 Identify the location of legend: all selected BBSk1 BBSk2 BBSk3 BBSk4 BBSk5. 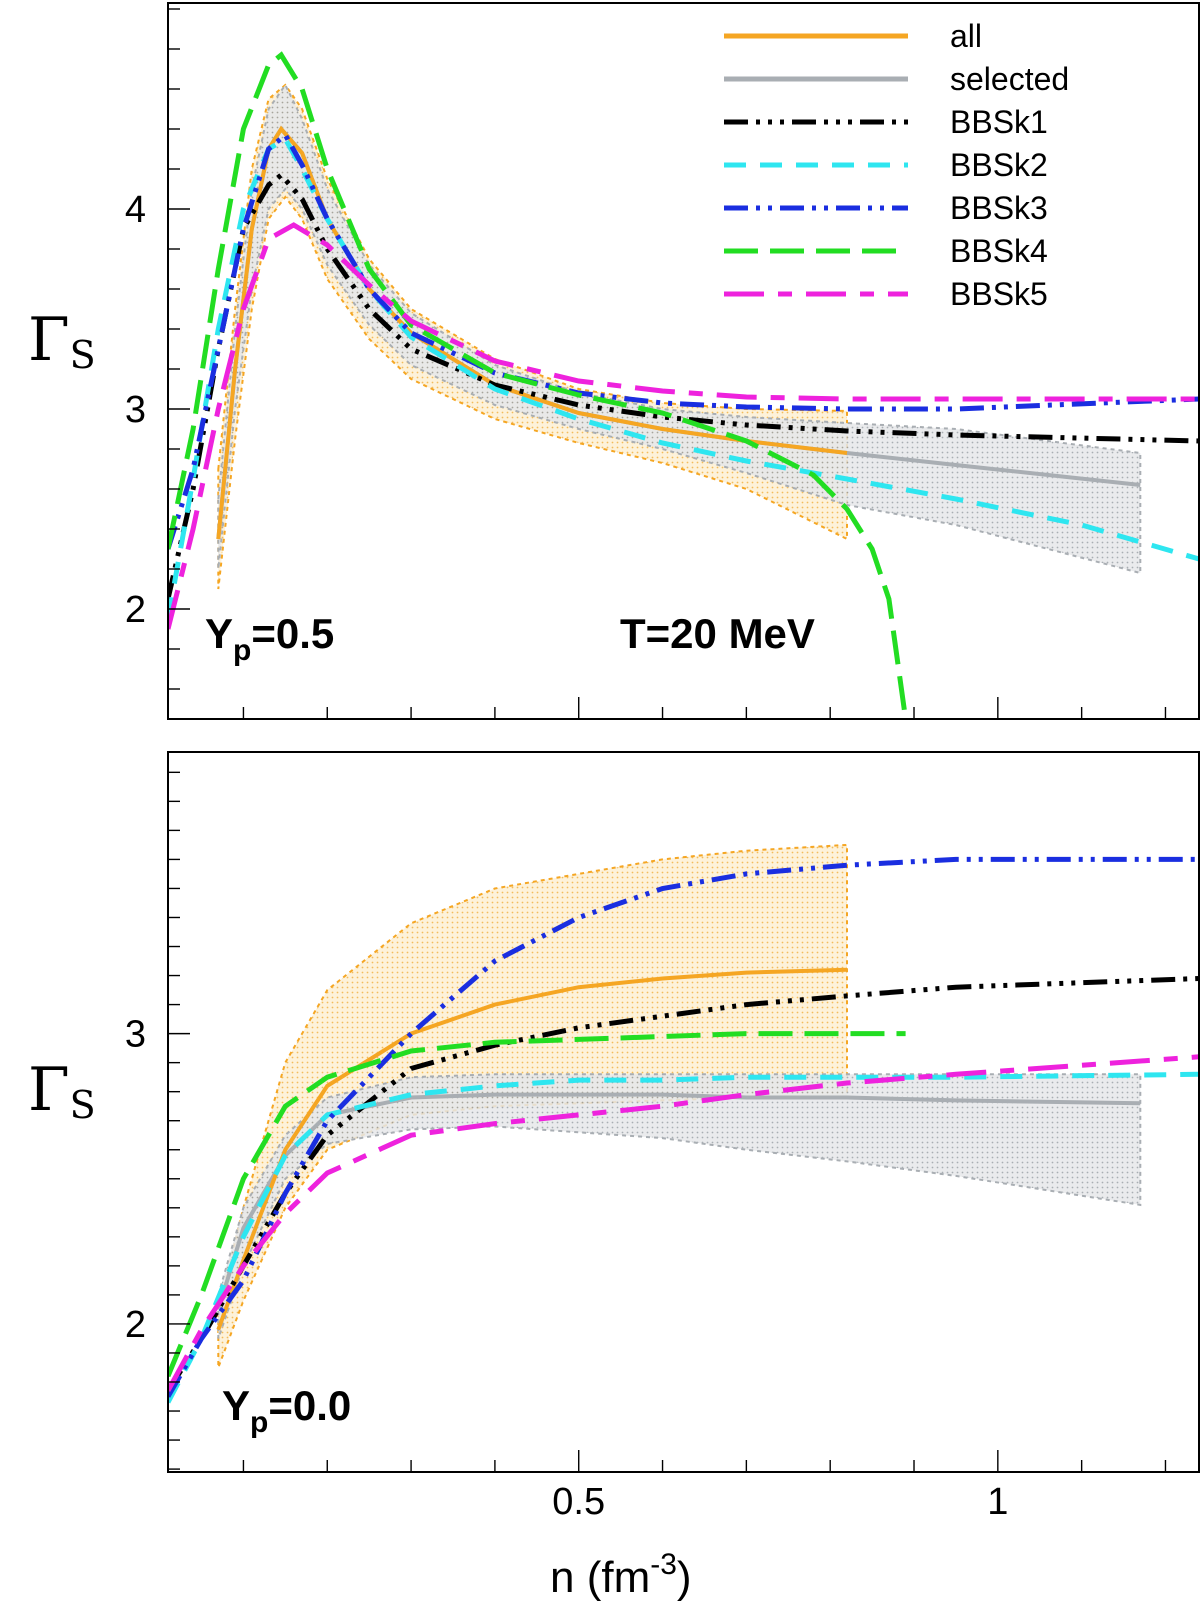
(896, 165).